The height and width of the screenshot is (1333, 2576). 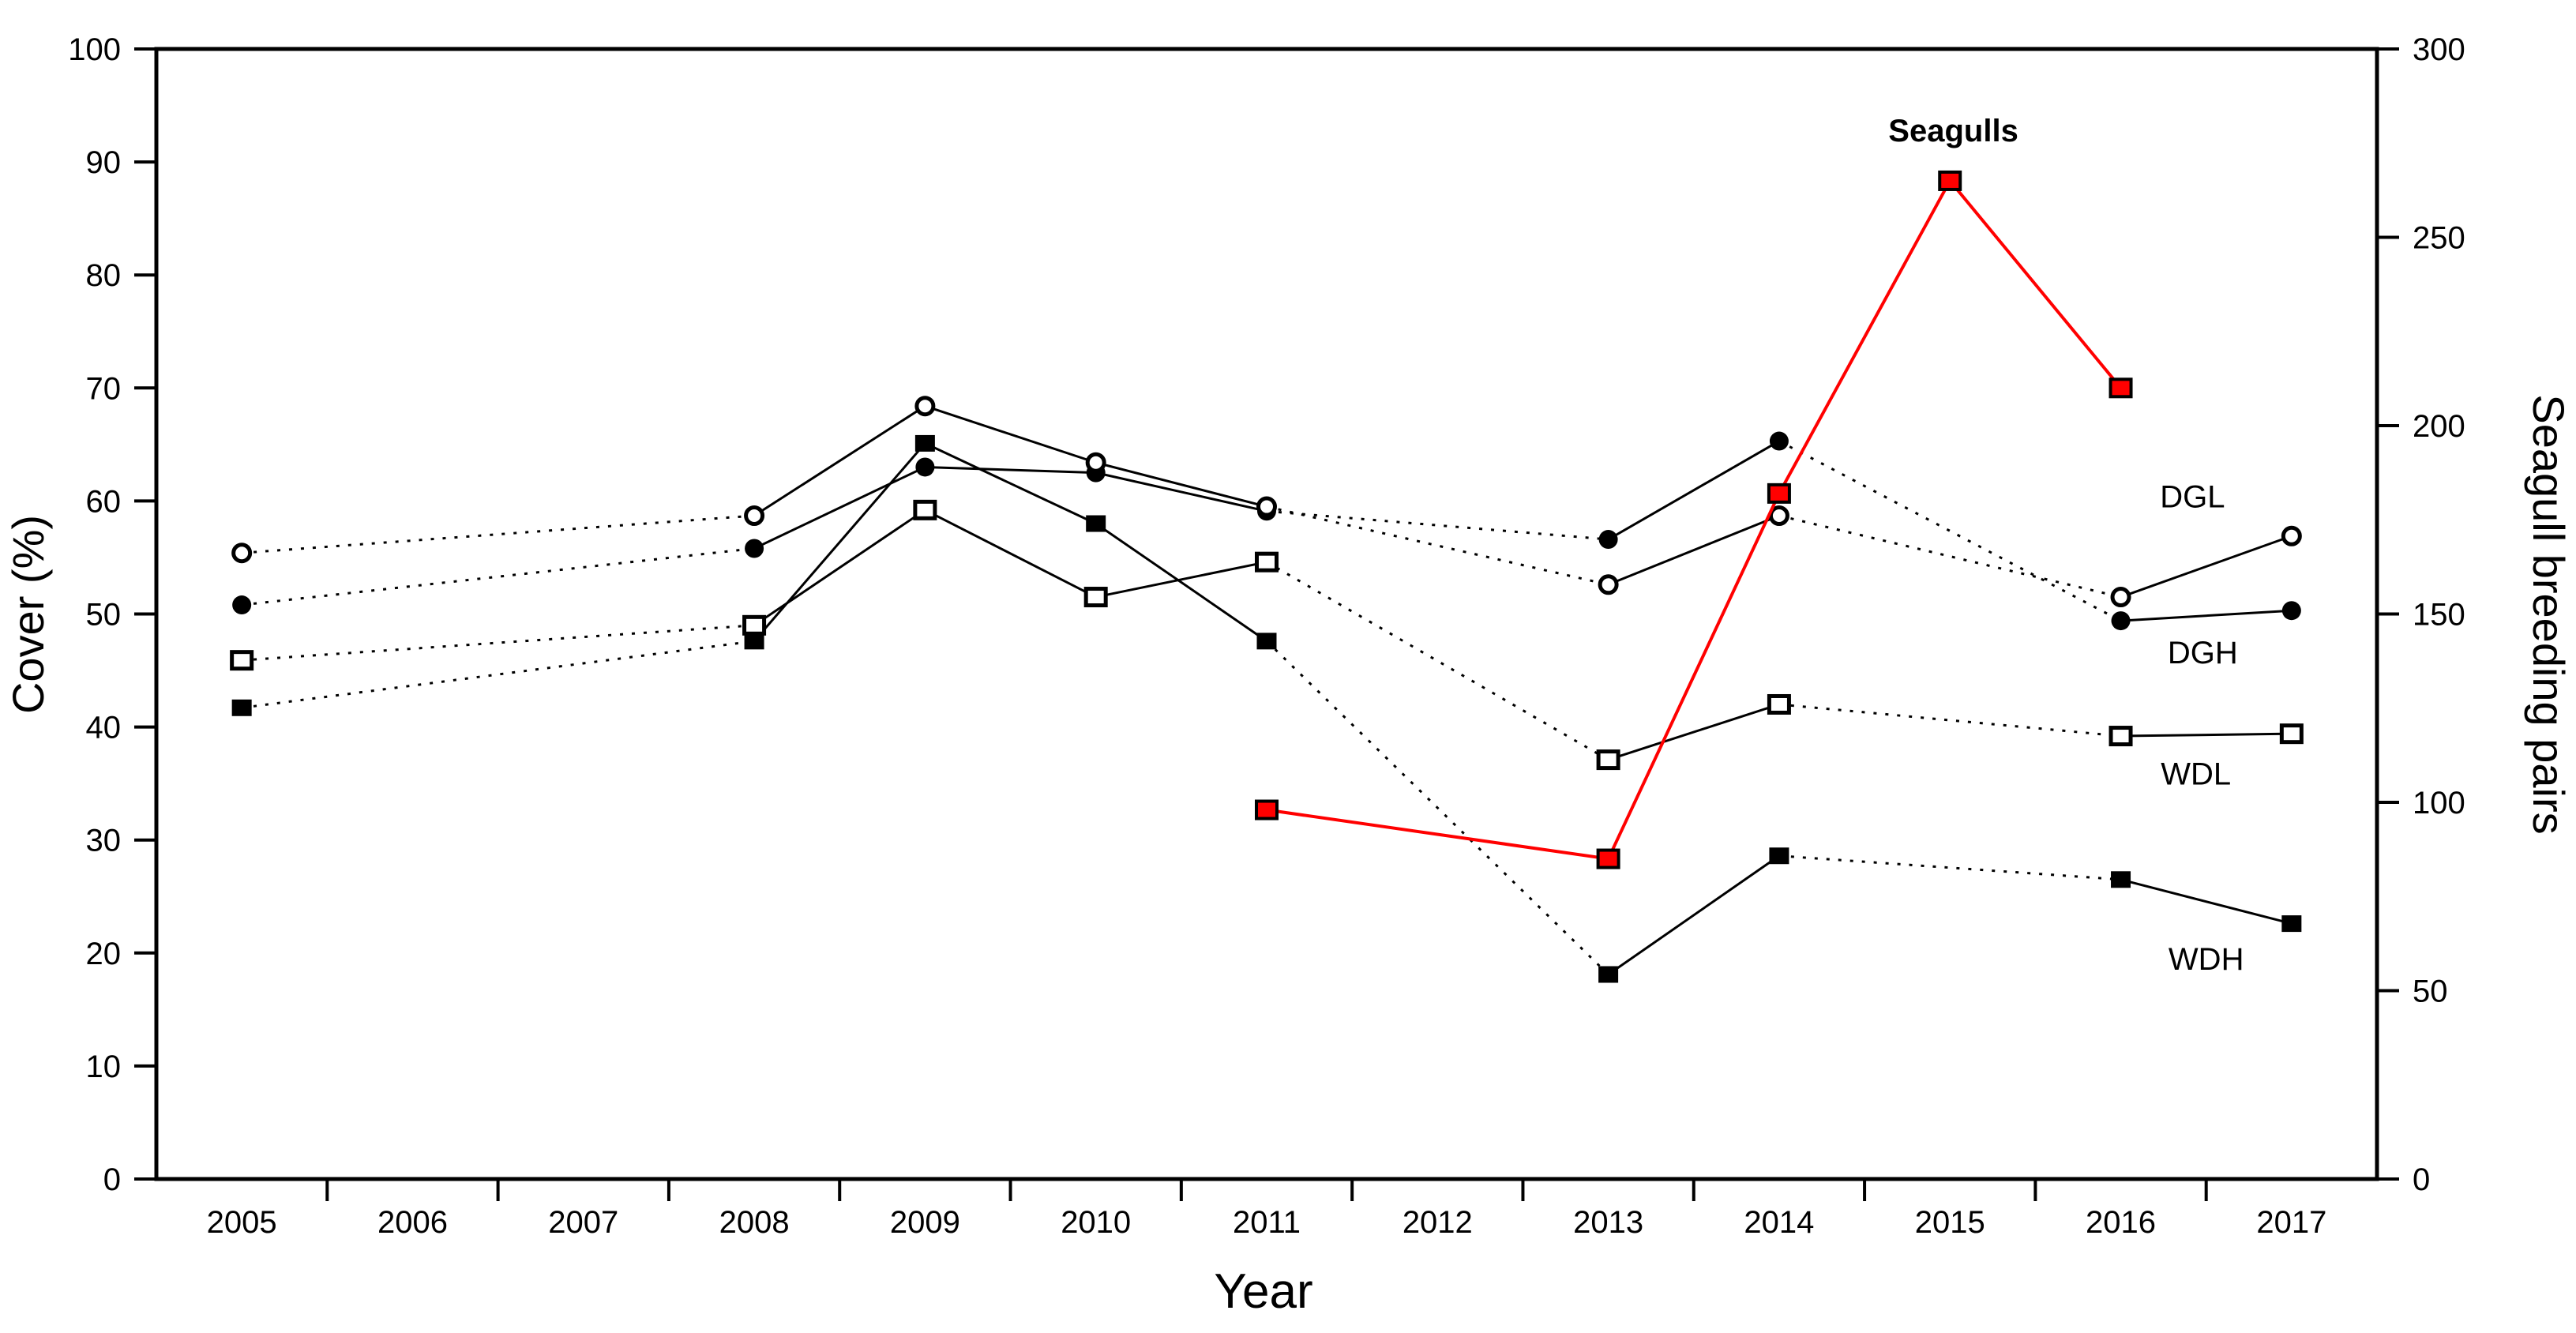 I want to click on series-label-wdh: WDH, so click(x=2206, y=959).